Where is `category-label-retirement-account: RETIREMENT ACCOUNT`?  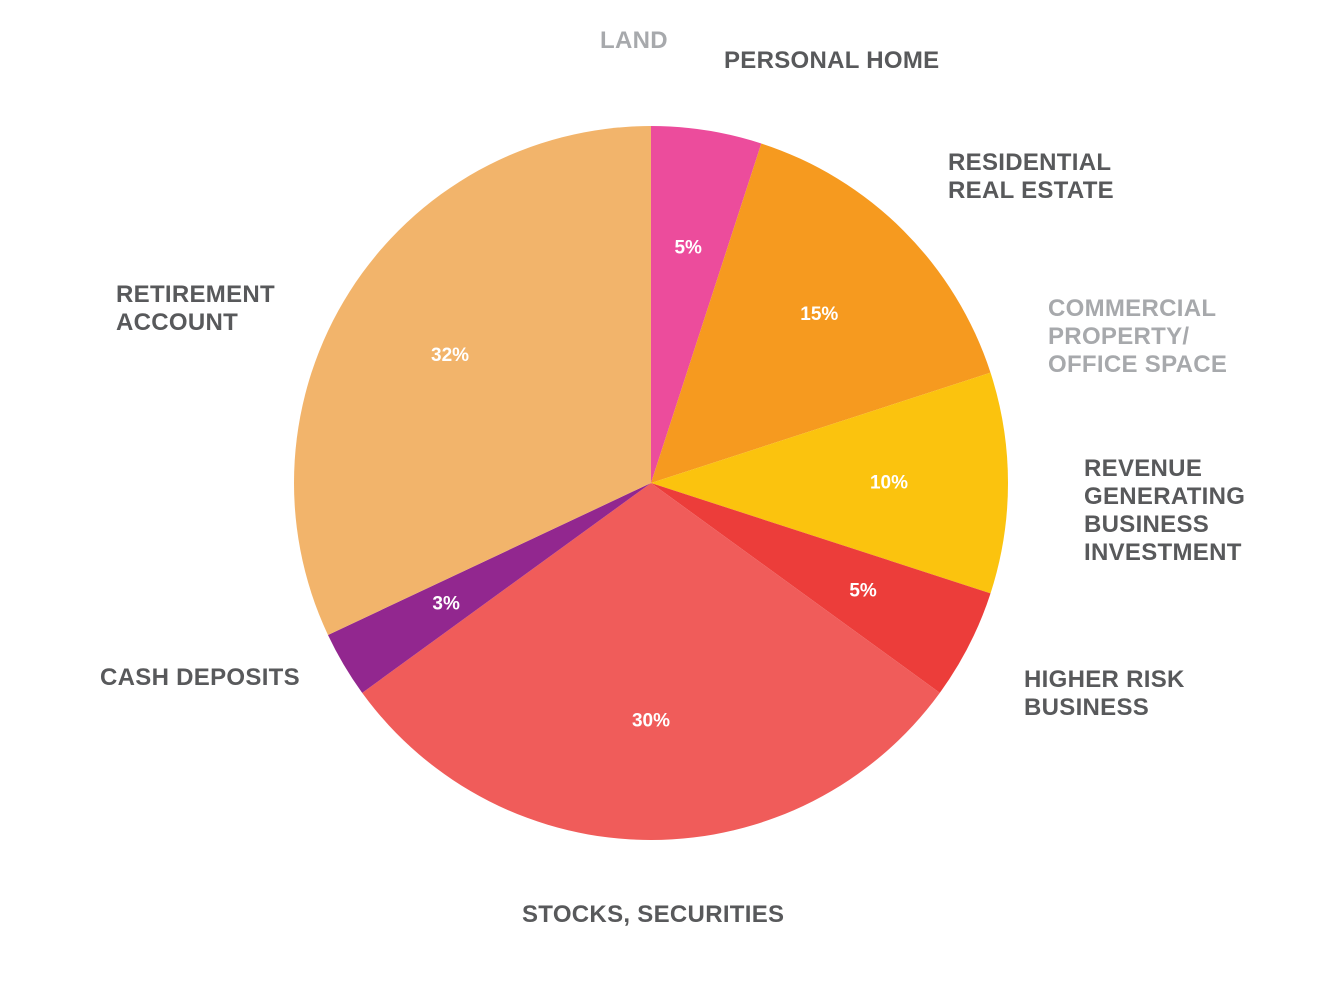
category-label-retirement-account: RETIREMENT ACCOUNT is located at coordinates (195, 309).